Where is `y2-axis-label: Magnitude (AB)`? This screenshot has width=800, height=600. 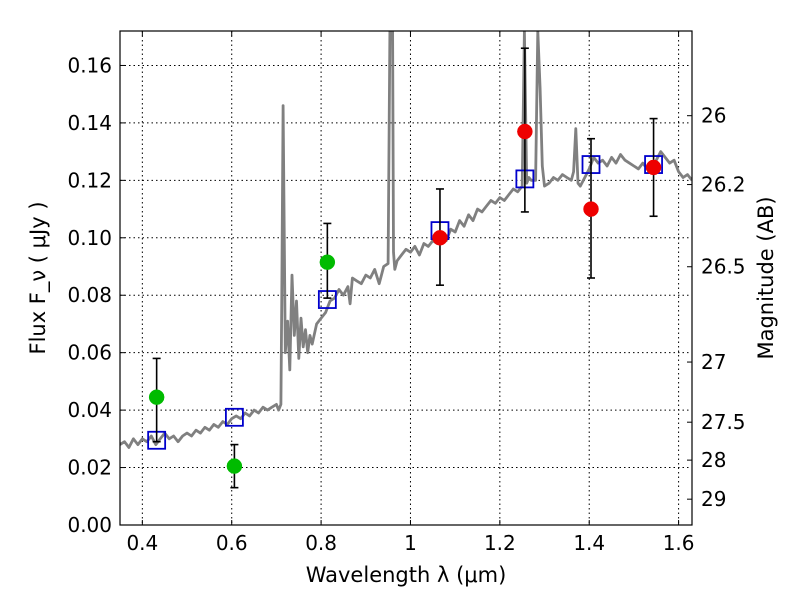
y2-axis-label: Magnitude (AB) is located at coordinates (766, 277).